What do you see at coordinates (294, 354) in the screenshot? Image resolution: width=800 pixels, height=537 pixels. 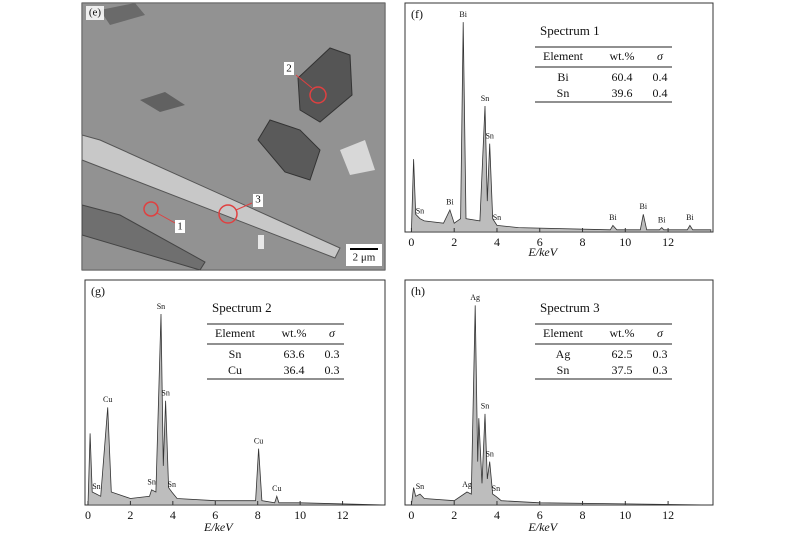 I see `table-cell: 63.6` at bounding box center [294, 354].